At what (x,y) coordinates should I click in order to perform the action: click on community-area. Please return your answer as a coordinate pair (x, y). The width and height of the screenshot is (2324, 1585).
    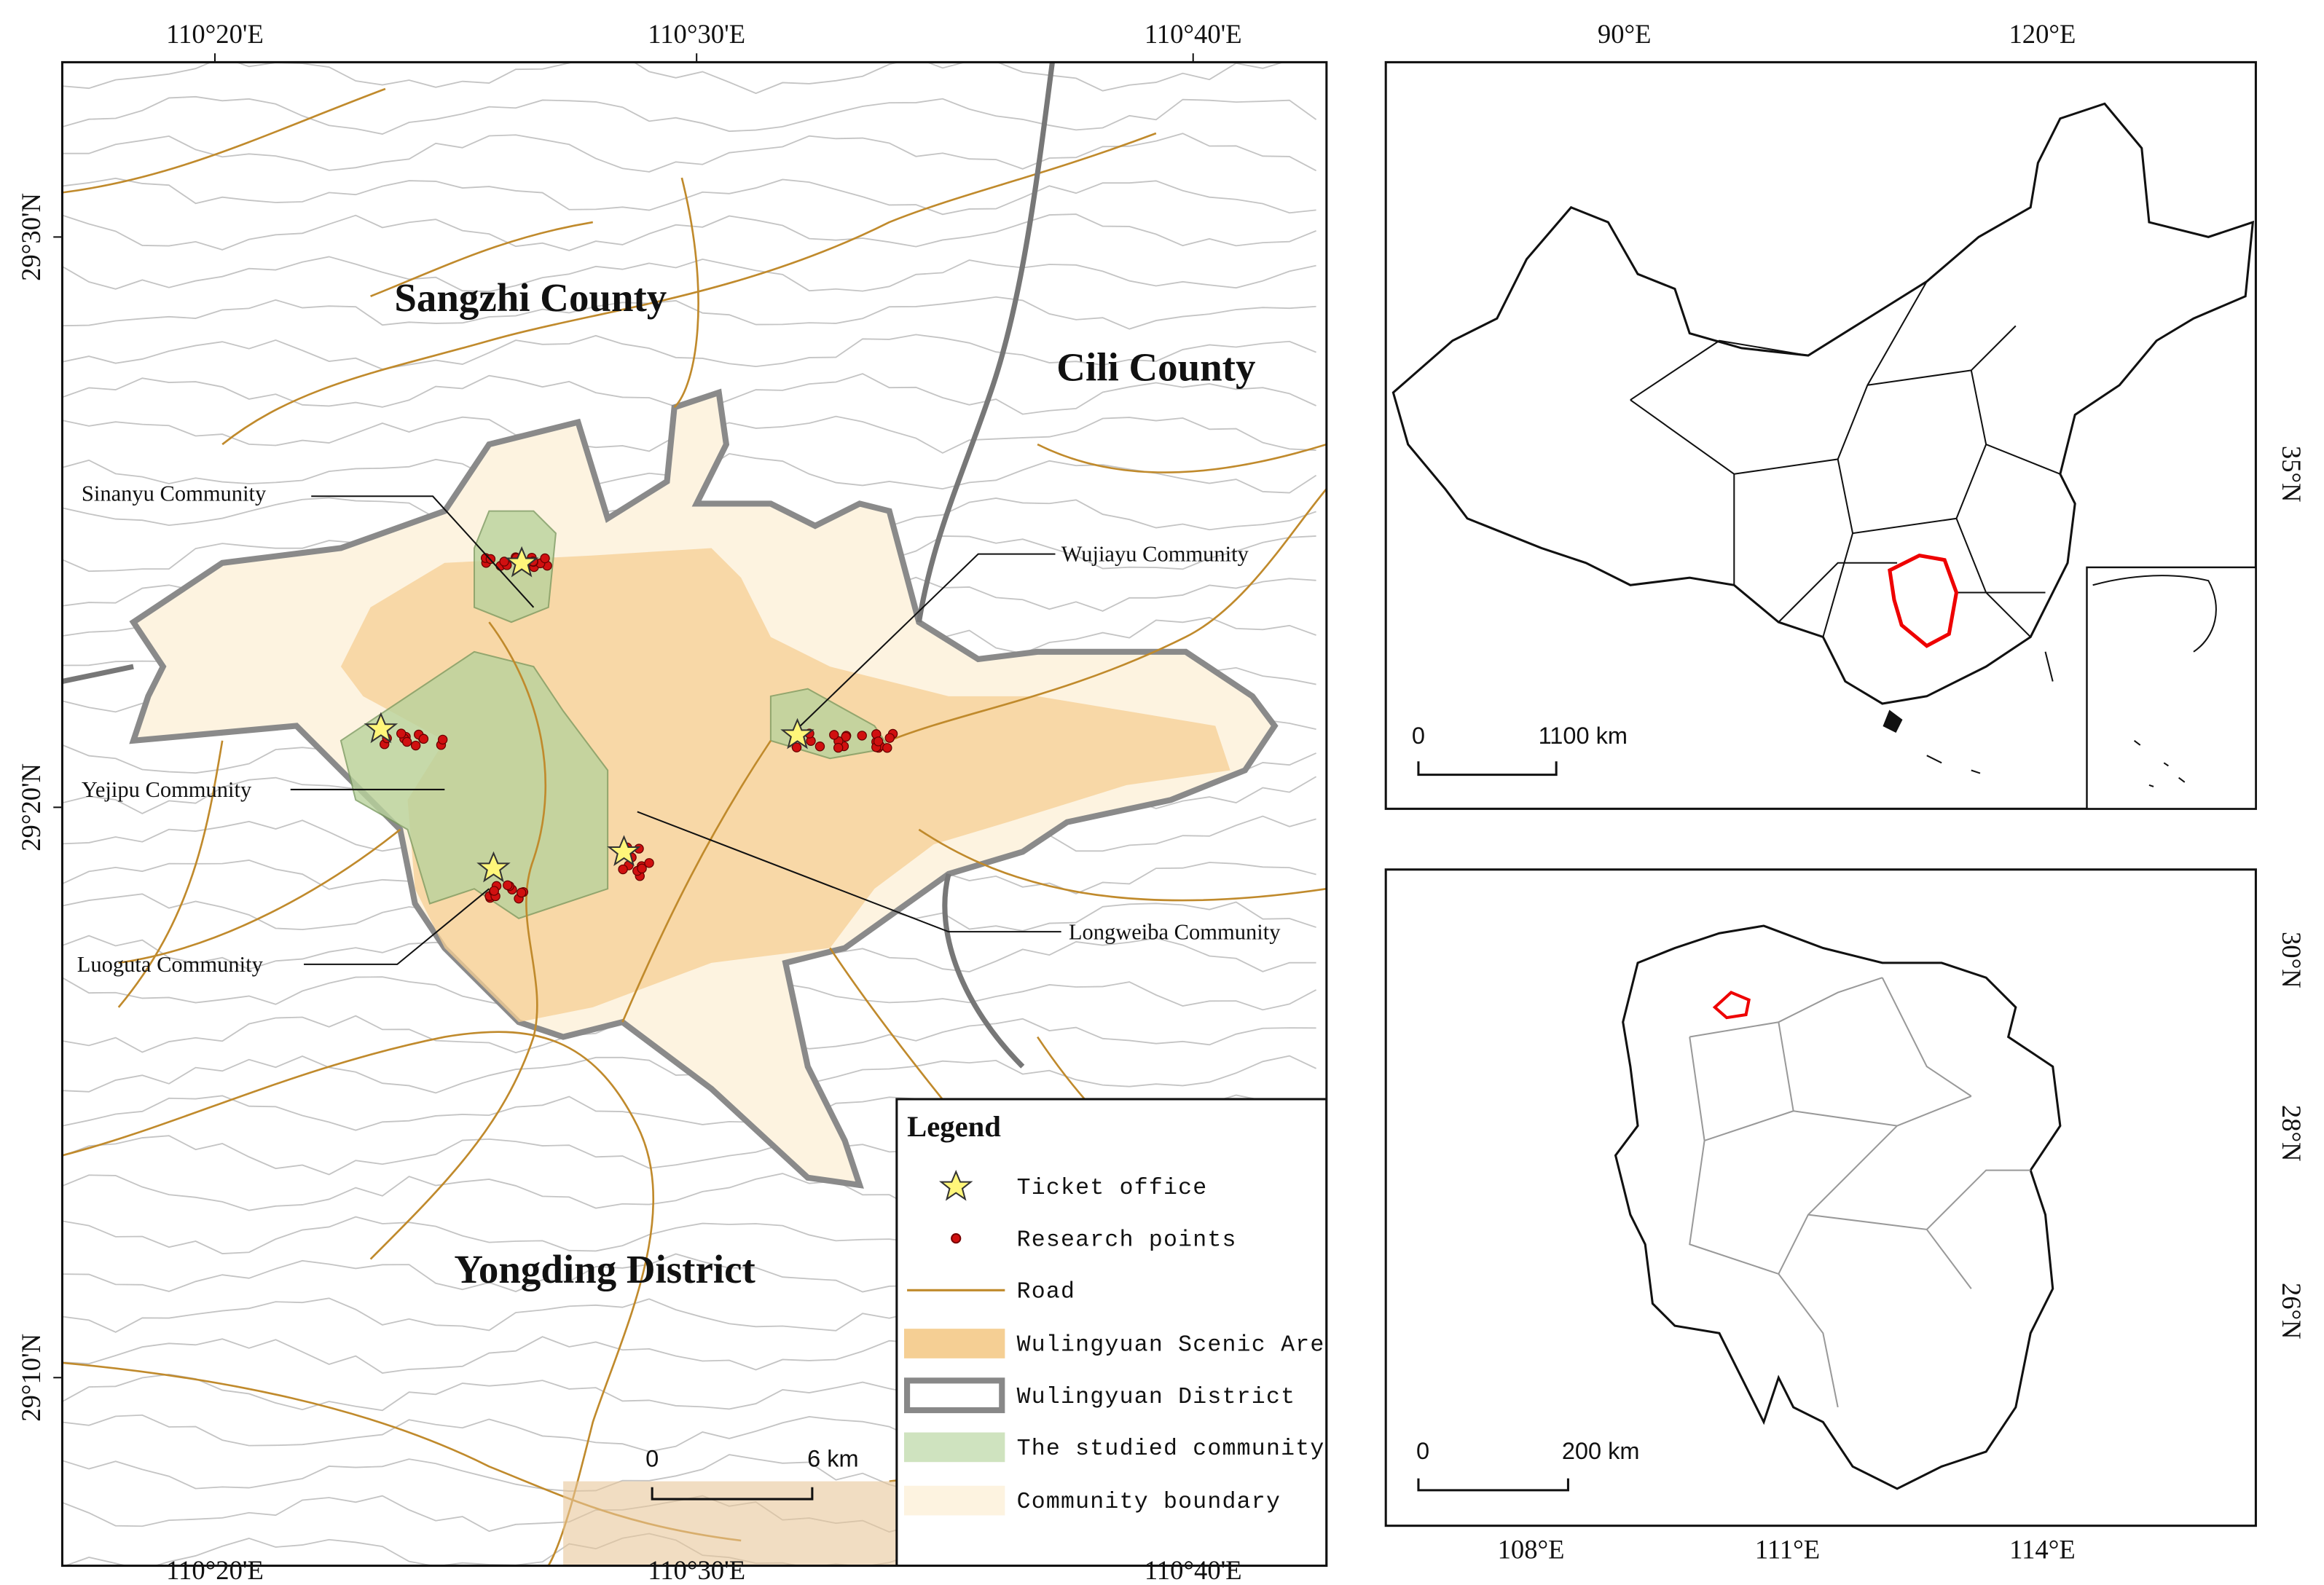
    Looking at the image, I should click on (474, 784).